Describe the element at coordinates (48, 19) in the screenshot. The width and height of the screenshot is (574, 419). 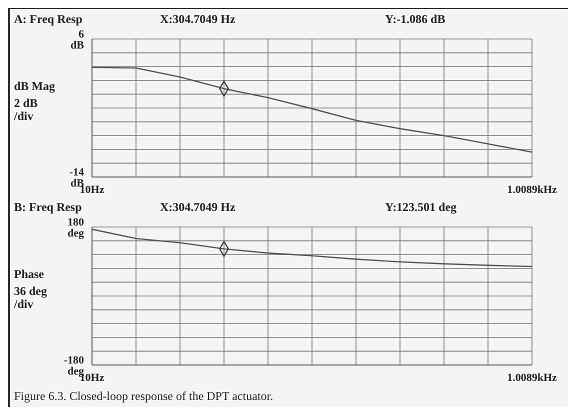
I see `chart-title: A: Freq Resp` at that location.